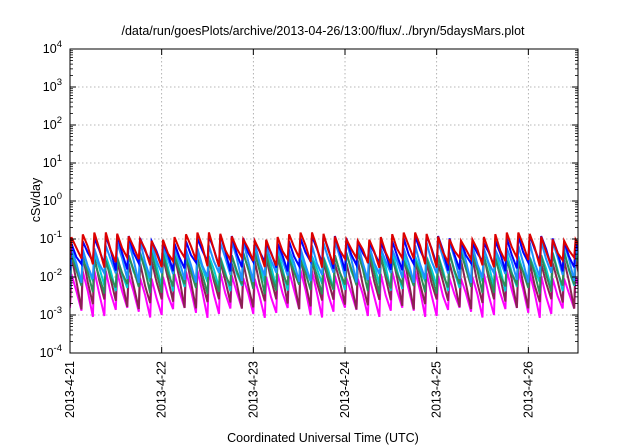 This screenshot has width=640, height=448. Describe the element at coordinates (528, 389) in the screenshot. I see `x-tick-label: 2013-4-26` at that location.